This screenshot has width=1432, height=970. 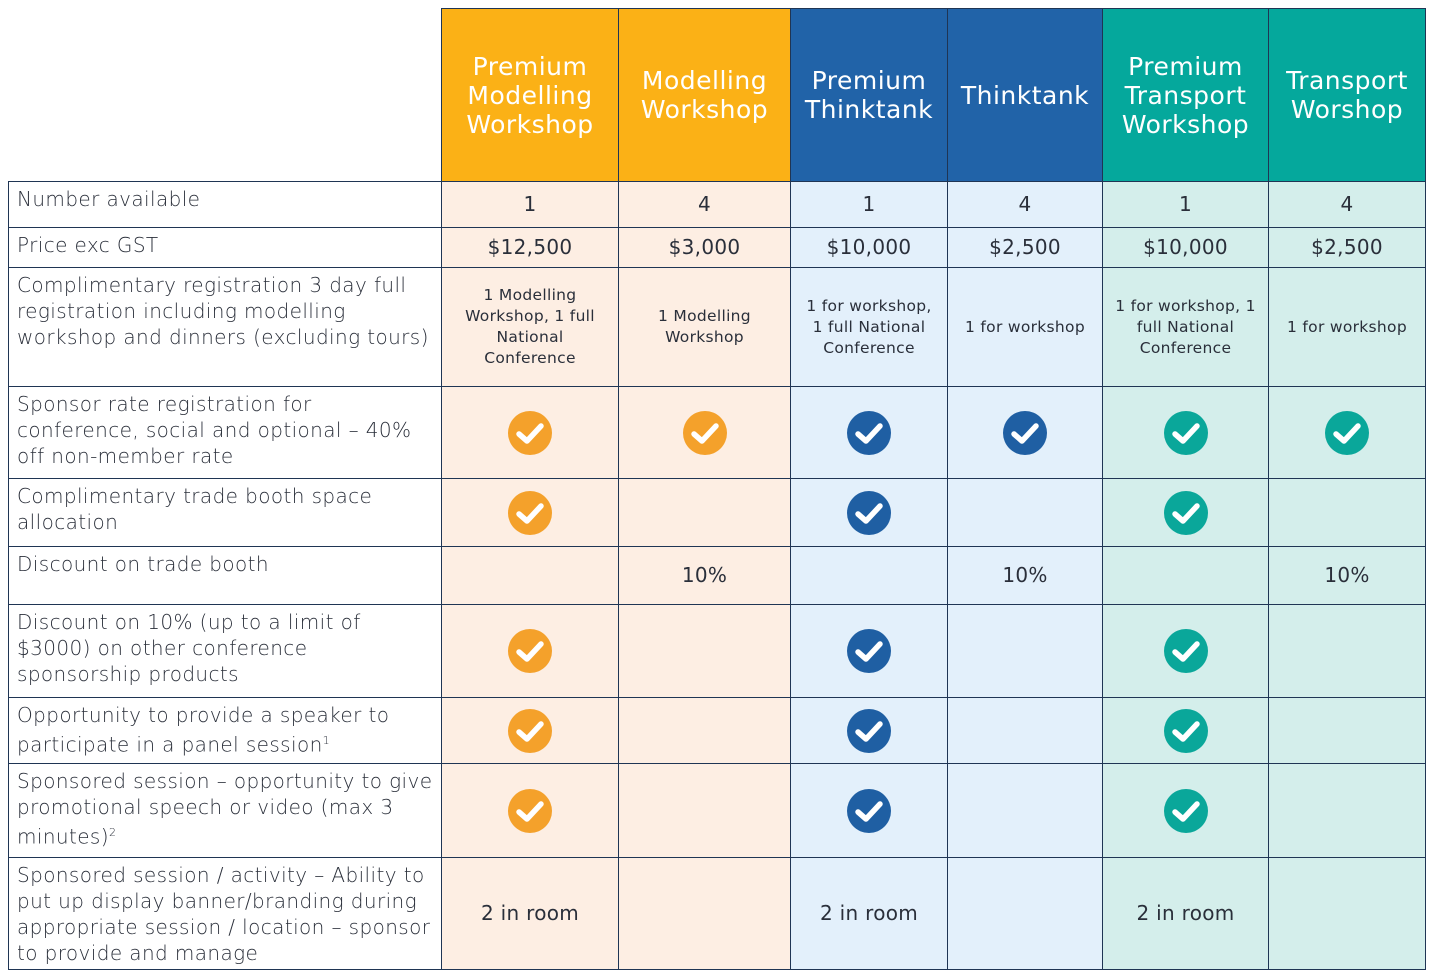 I want to click on row-label-text: Price exc GST, so click(x=88, y=245).